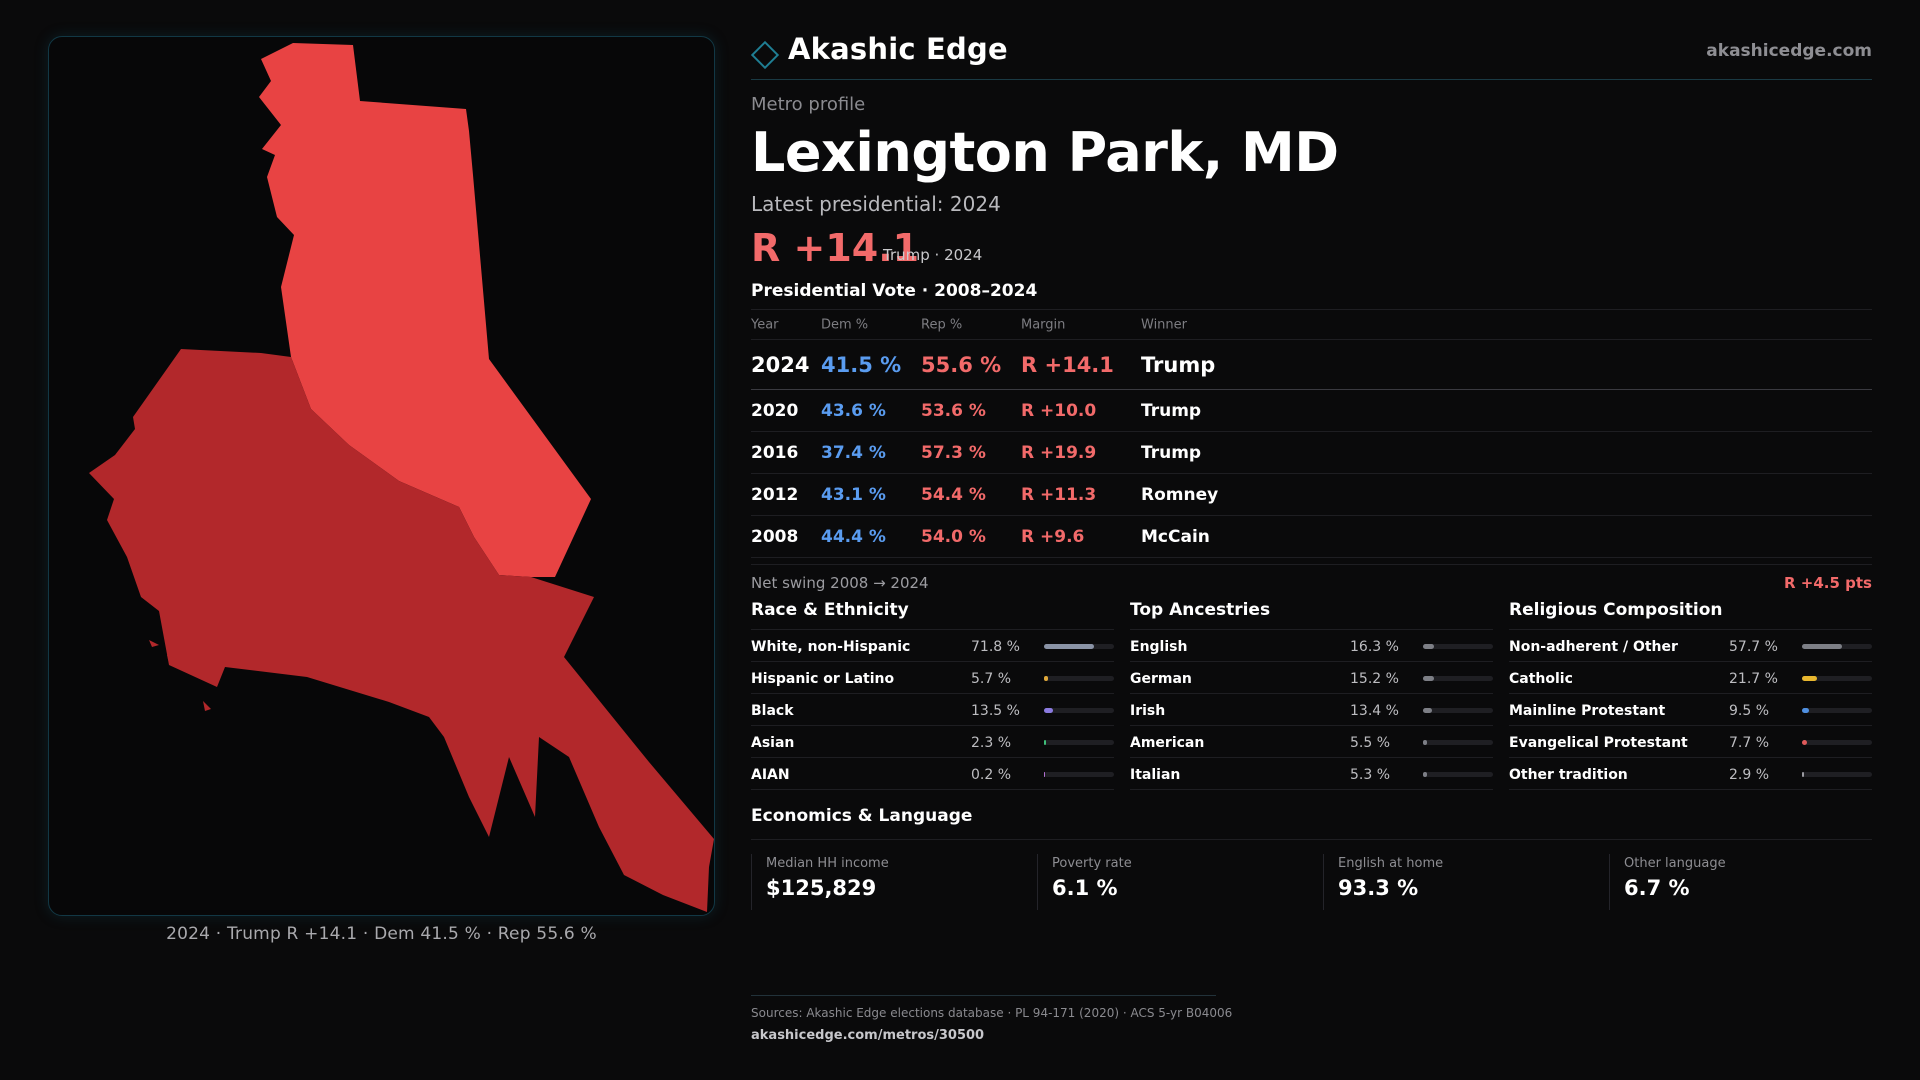 The height and width of the screenshot is (1080, 1920). I want to click on table-row: 2020 43.6 % 53.6 % R +10.0 Trump, so click(1311, 411).